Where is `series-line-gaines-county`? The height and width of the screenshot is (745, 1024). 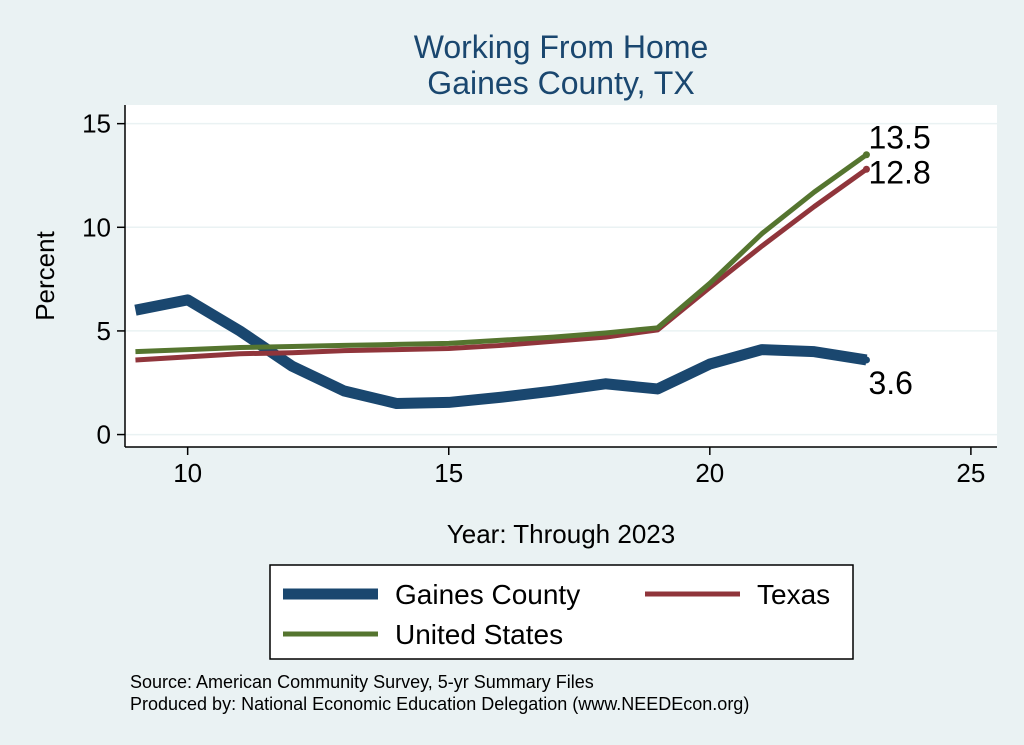
series-line-gaines-county is located at coordinates (501, 351).